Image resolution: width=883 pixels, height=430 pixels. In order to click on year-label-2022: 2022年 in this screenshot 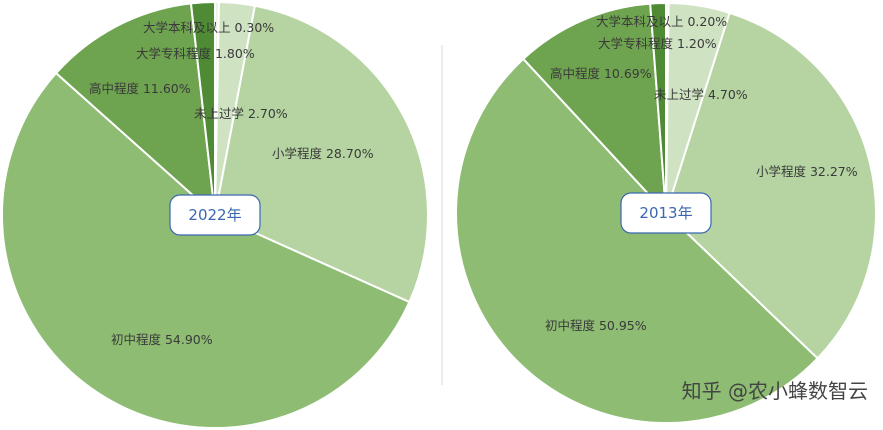, I will do `click(214, 215)`.